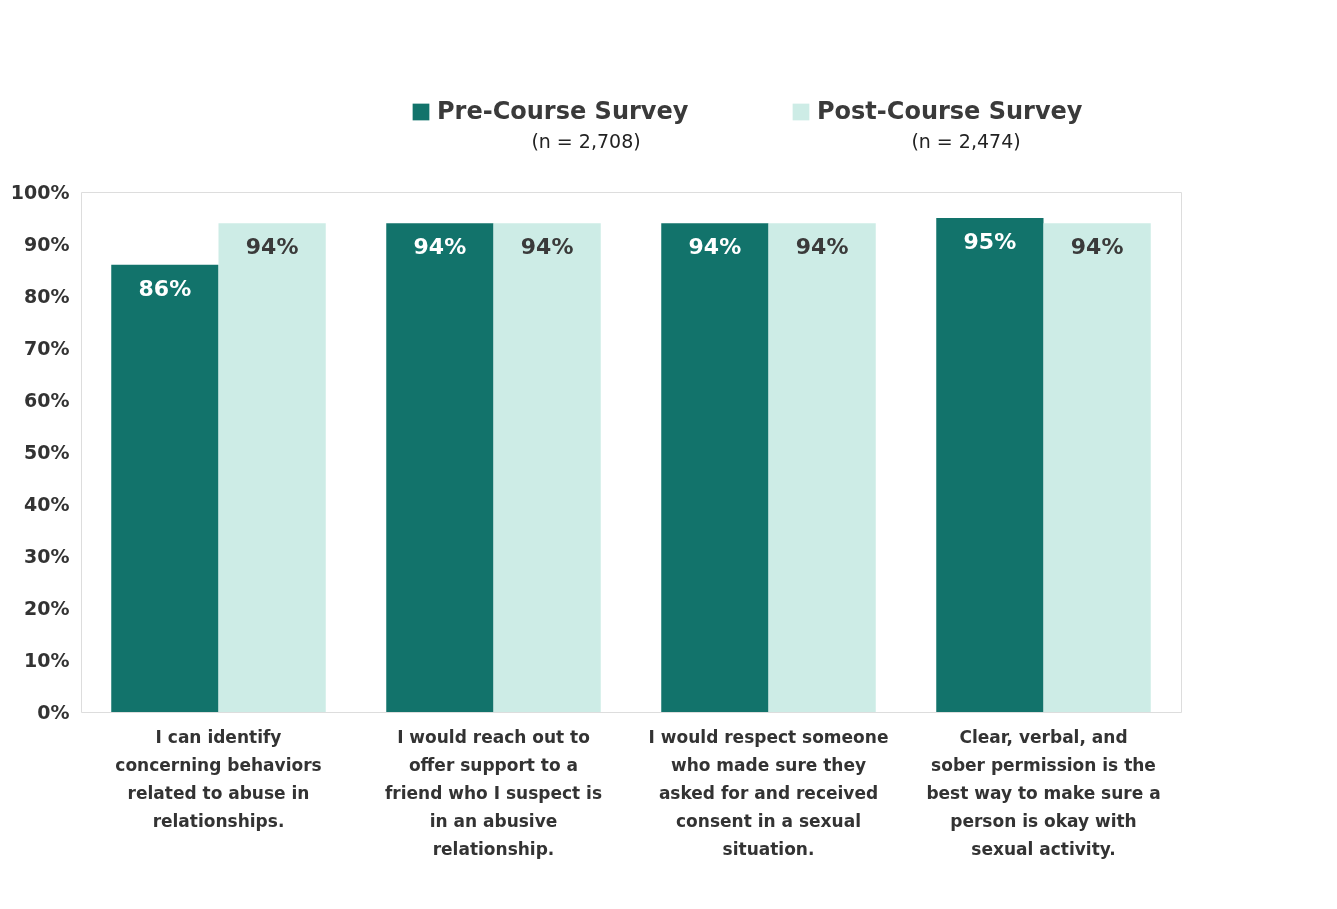  What do you see at coordinates (47, 243) in the screenshot?
I see `y-tick-label: 90%` at bounding box center [47, 243].